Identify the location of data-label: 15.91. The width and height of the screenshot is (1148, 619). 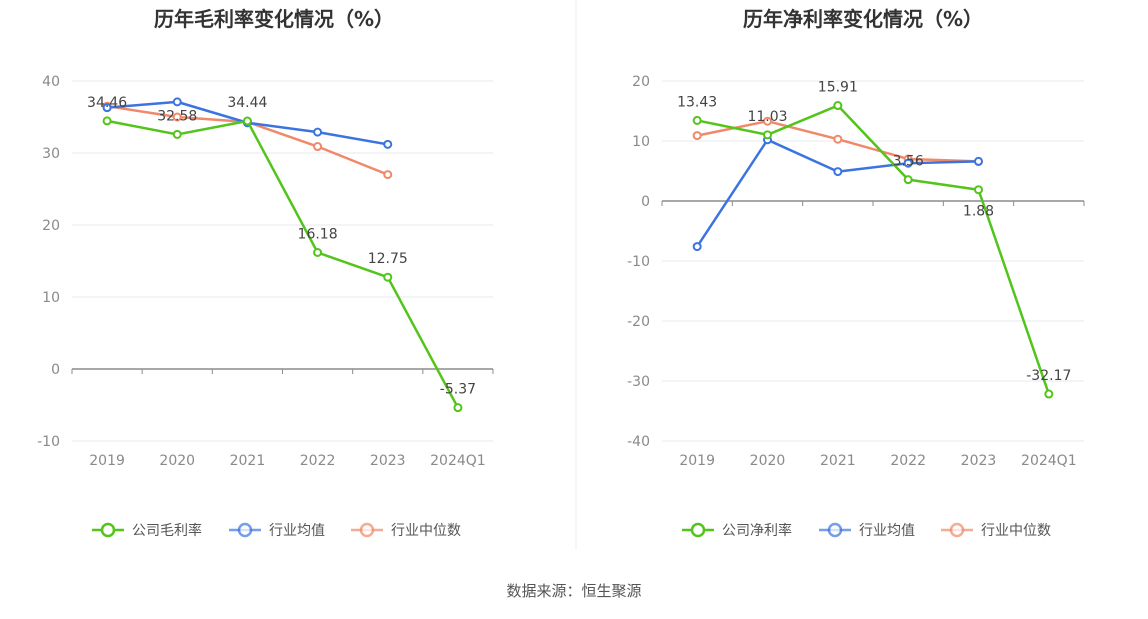
(838, 88).